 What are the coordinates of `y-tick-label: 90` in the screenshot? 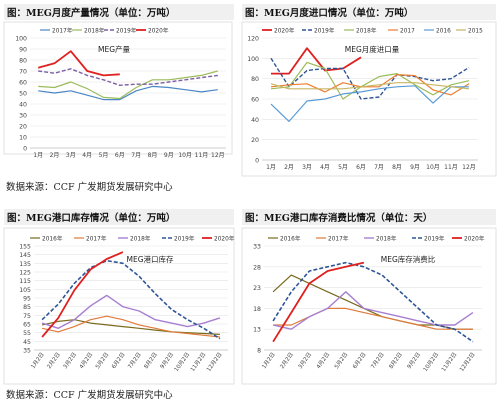 It's located at (23, 50).